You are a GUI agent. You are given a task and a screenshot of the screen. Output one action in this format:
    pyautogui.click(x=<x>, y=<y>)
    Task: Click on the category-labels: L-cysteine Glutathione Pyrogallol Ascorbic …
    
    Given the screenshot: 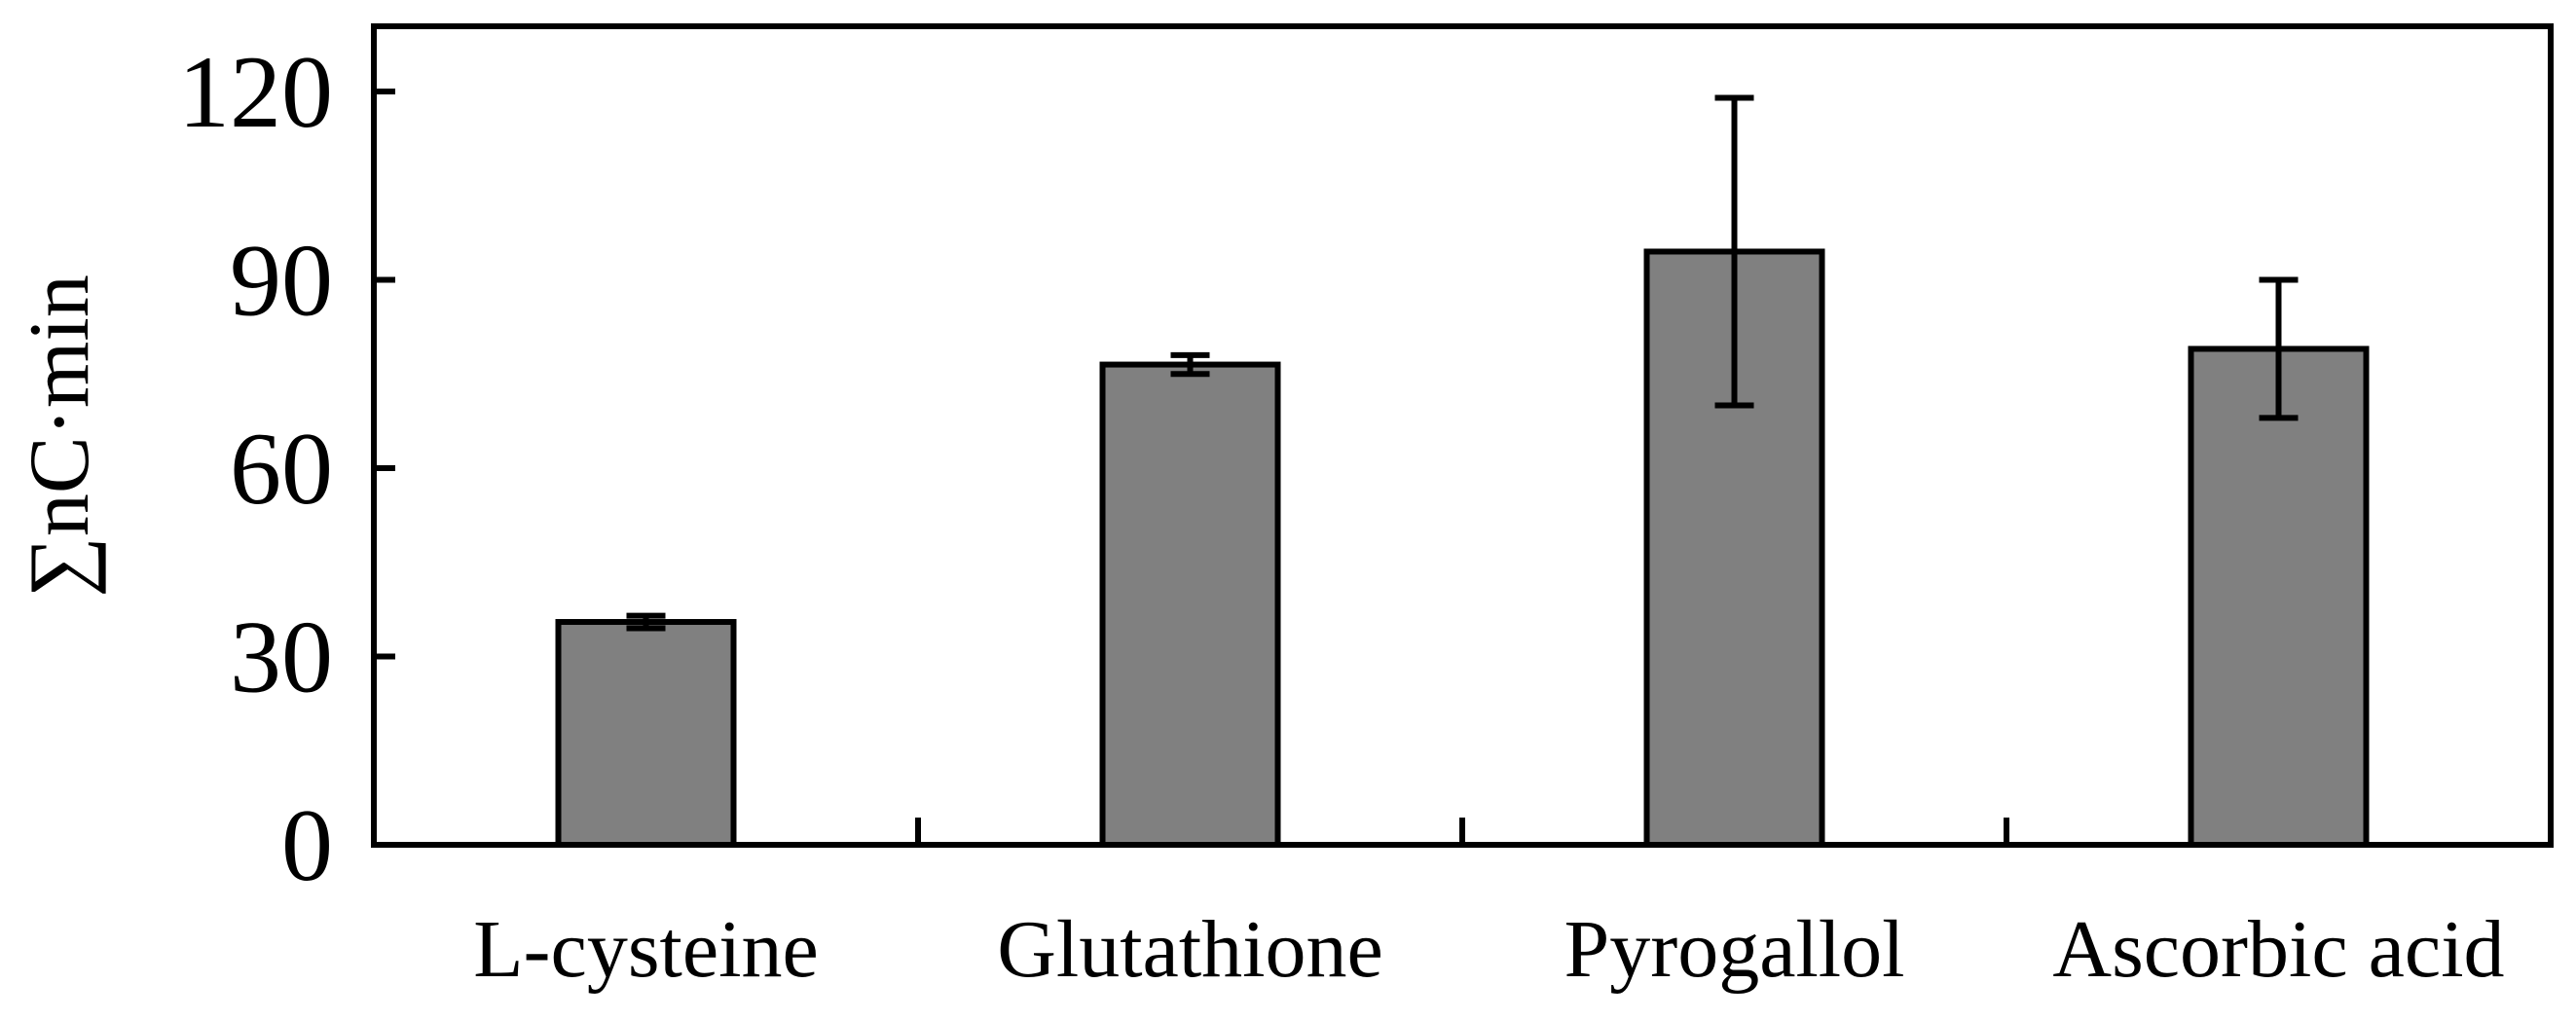 What is the action you would take?
    pyautogui.click(x=1488, y=949)
    